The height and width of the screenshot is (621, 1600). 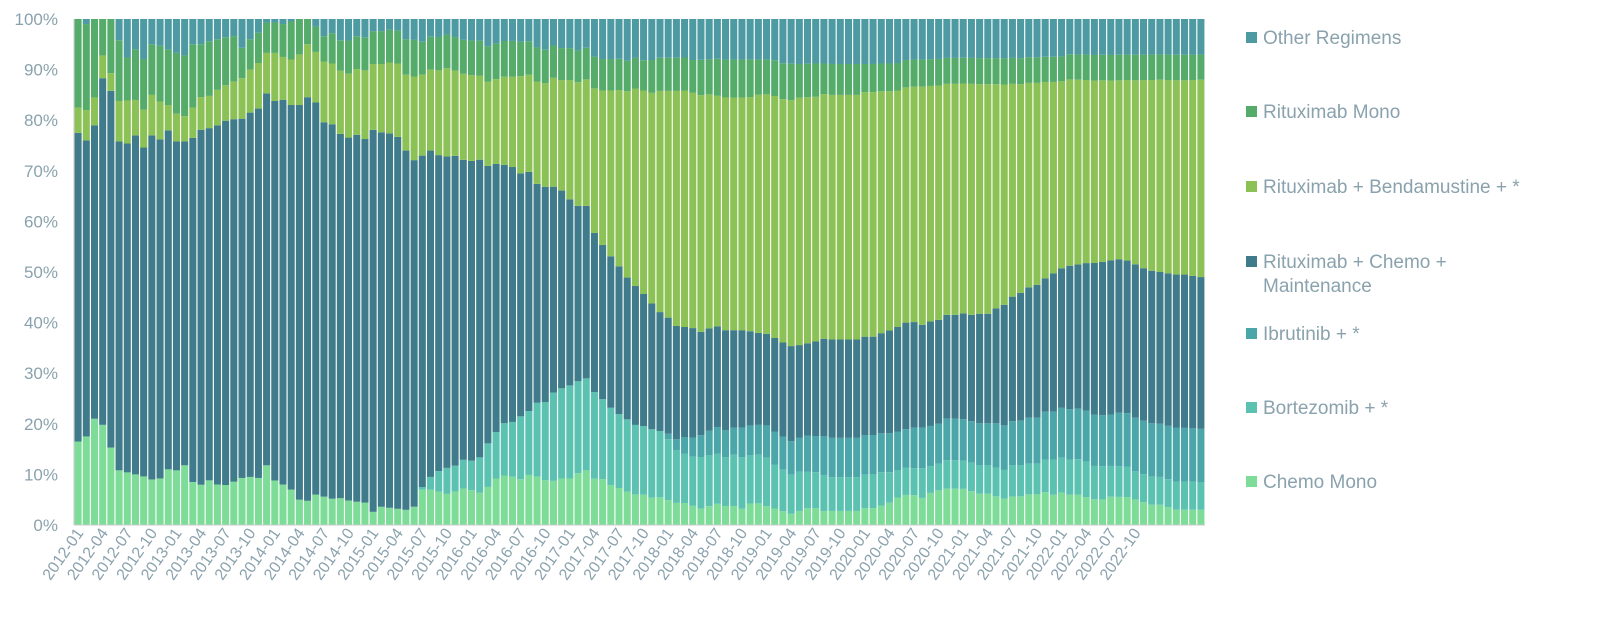 What do you see at coordinates (41, 221) in the screenshot?
I see `y-tick-label: 60%` at bounding box center [41, 221].